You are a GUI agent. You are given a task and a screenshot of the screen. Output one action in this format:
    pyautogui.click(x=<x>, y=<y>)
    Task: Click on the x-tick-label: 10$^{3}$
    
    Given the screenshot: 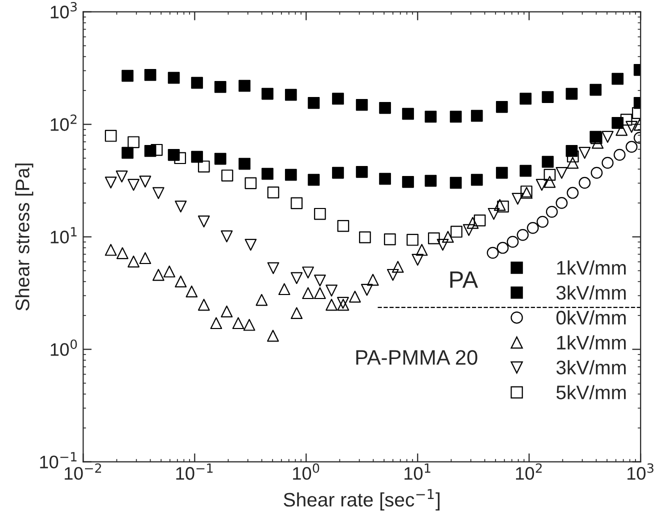 What is the action you would take?
    pyautogui.click(x=641, y=471)
    